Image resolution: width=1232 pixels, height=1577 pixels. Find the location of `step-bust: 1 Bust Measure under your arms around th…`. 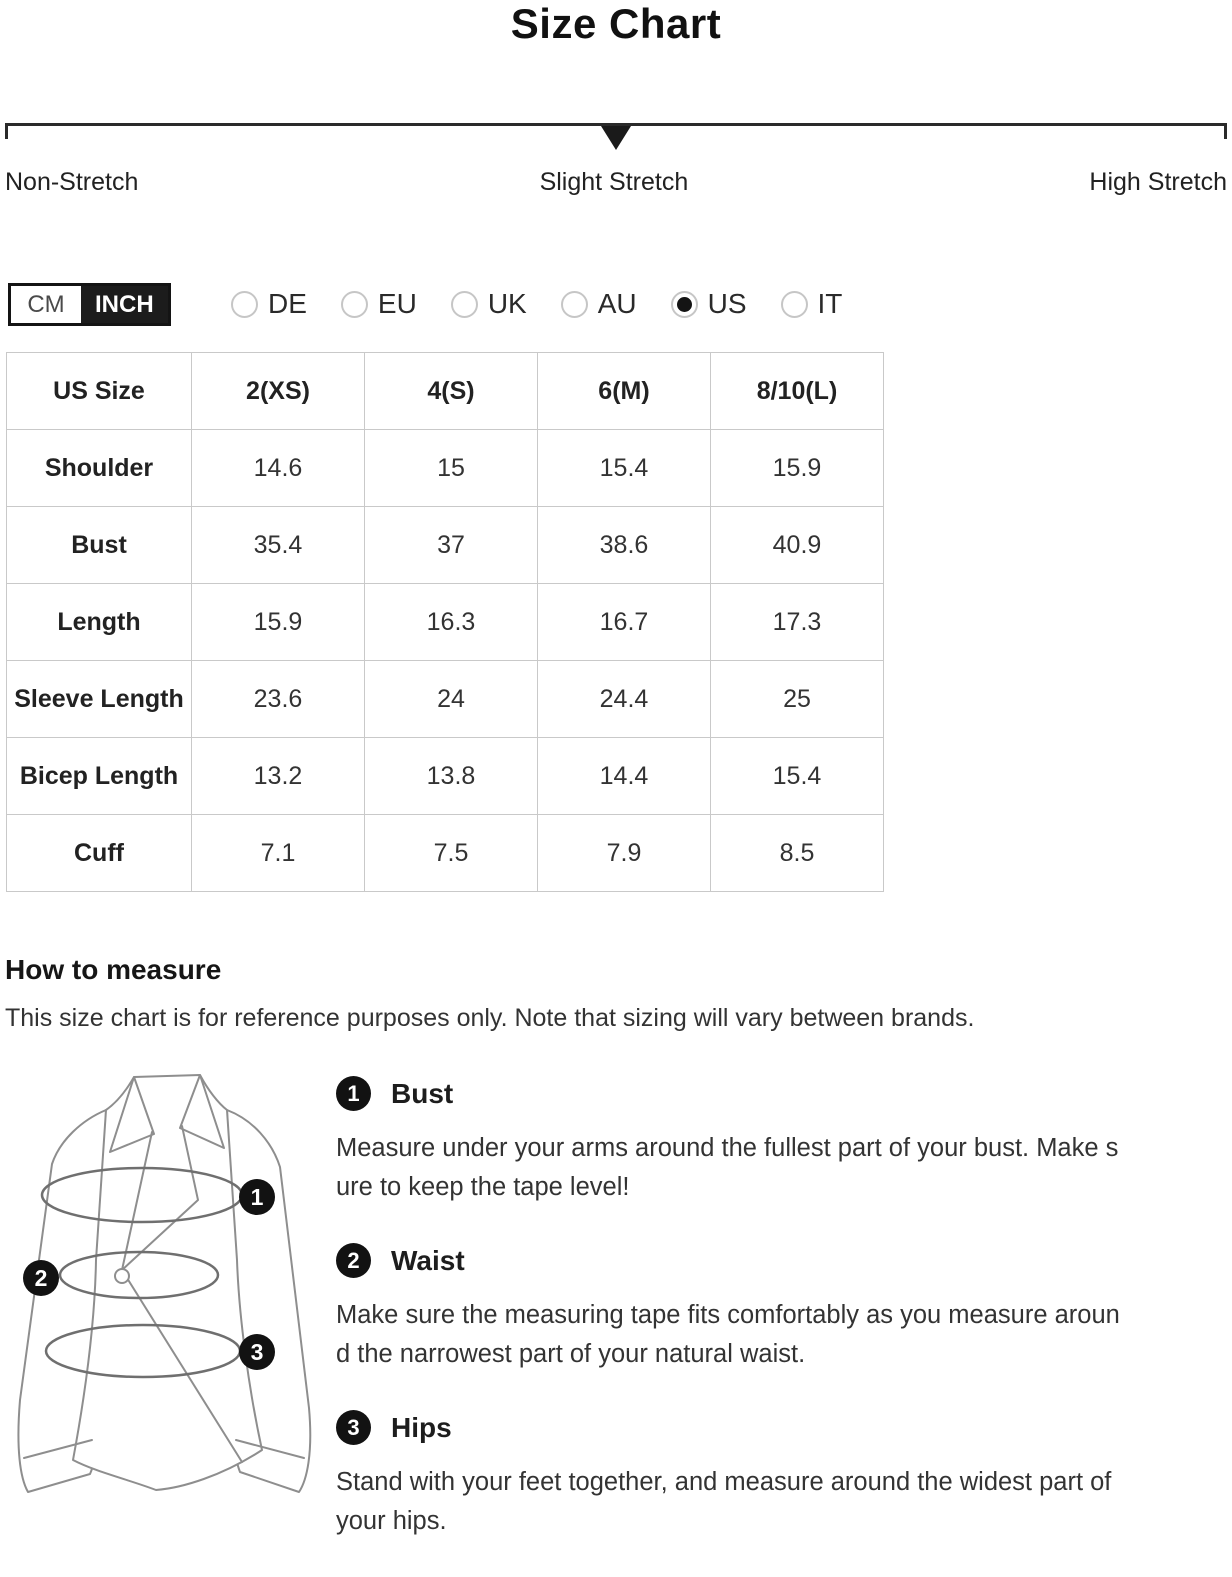

step-bust: 1 Bust Measure under your arms around th… is located at coordinates (782, 1141).